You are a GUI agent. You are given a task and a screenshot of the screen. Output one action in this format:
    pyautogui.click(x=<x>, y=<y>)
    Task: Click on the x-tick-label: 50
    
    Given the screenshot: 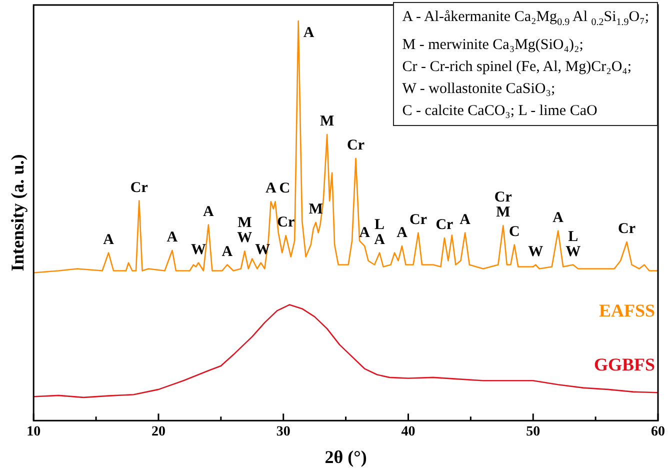 What is the action you would take?
    pyautogui.click(x=533, y=432)
    